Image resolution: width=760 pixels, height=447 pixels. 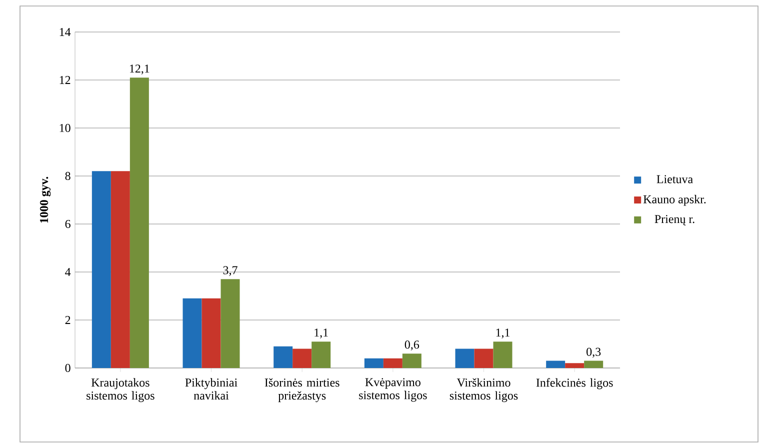 I want to click on x-tick-label: Infekcinės ligos, so click(x=574, y=384).